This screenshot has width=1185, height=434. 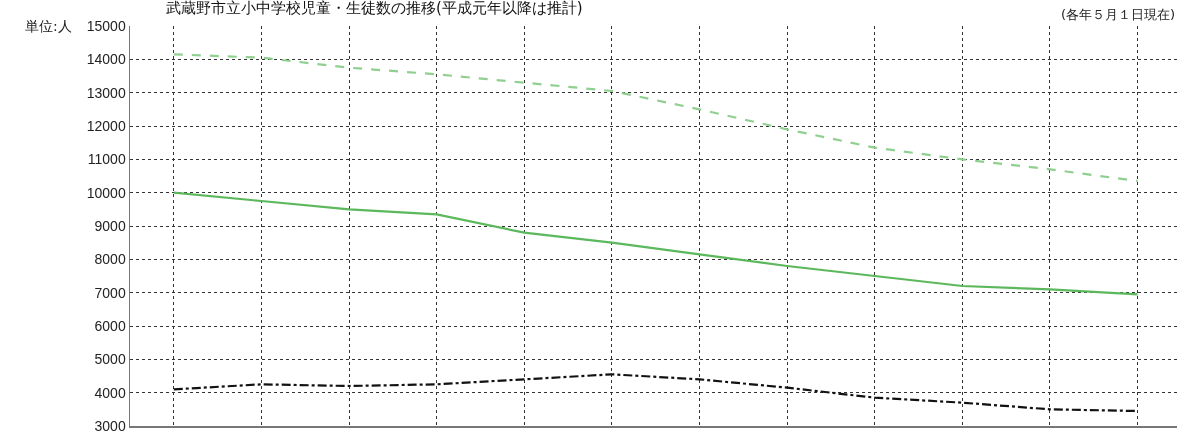 I want to click on y-axis-title: 単位:人, so click(x=48, y=26).